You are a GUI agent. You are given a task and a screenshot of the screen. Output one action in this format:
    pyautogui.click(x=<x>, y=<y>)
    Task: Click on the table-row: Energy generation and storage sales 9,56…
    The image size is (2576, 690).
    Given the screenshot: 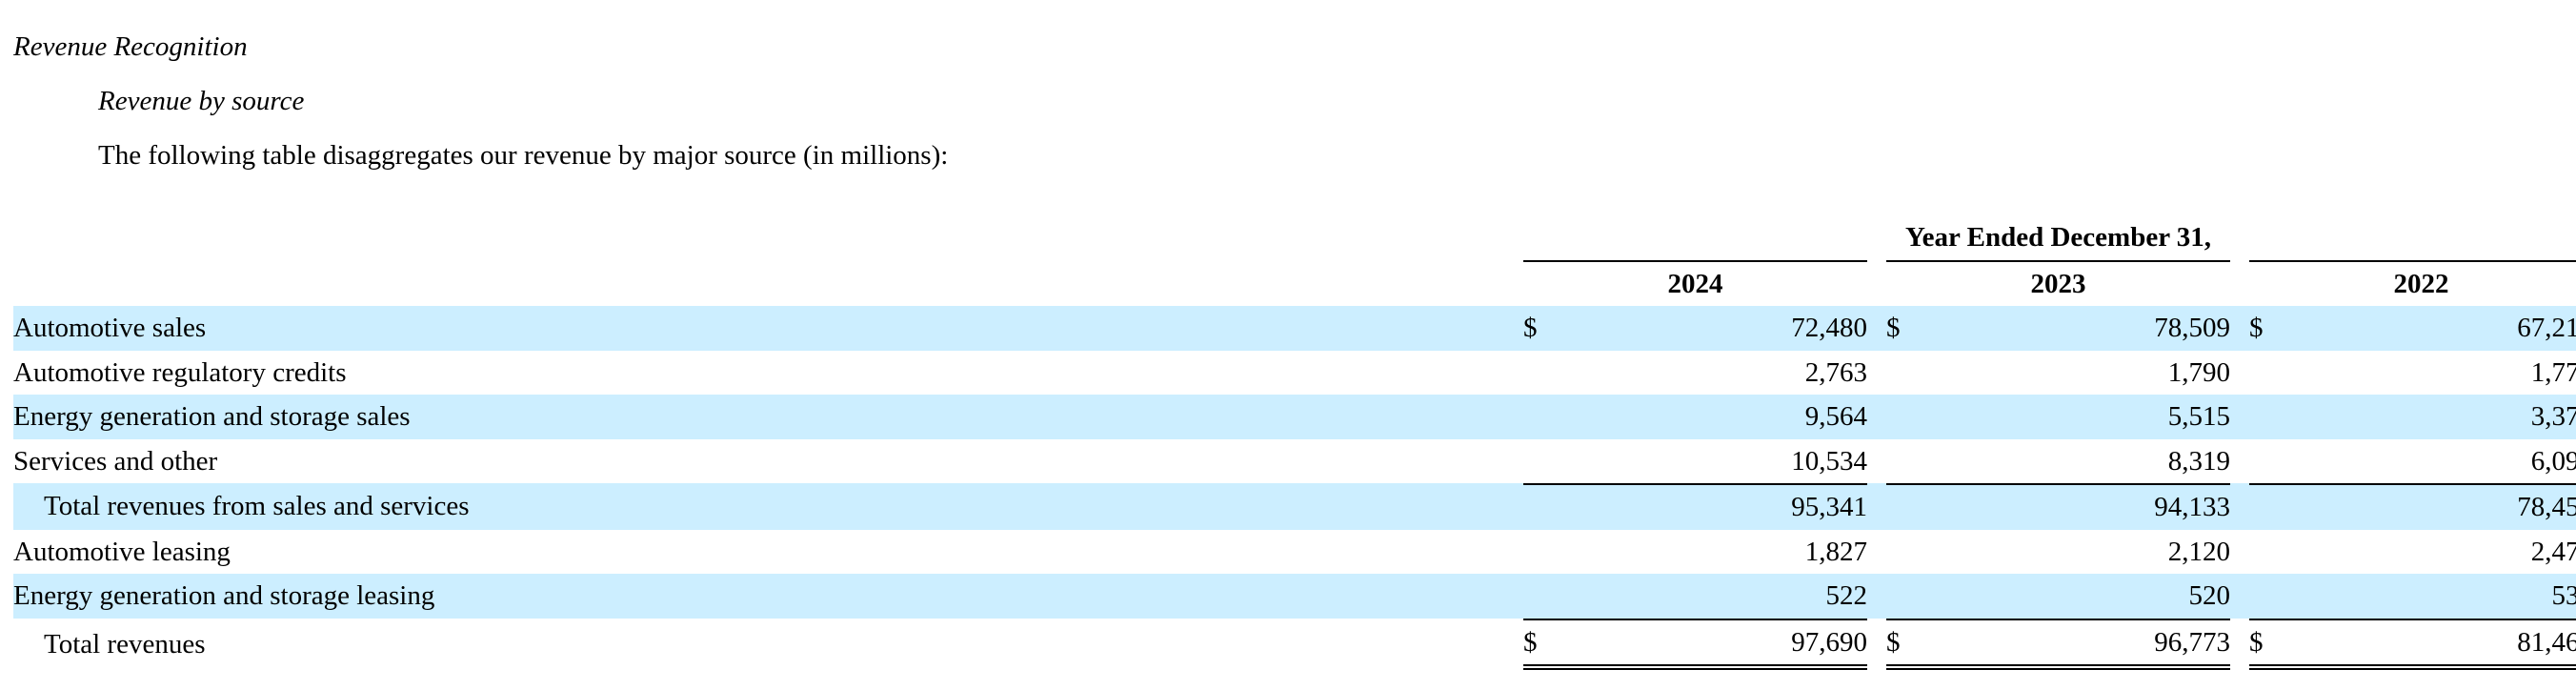 What is the action you would take?
    pyautogui.click(x=1294, y=417)
    